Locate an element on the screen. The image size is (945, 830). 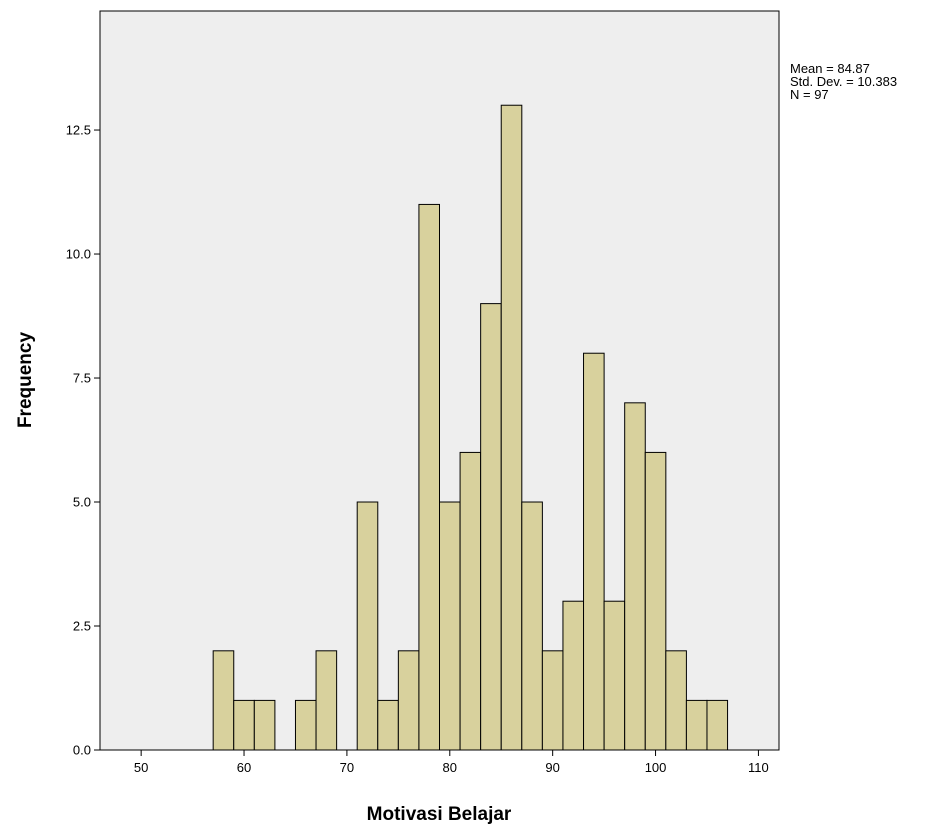
x-tick-label: 60 is located at coordinates (244, 767).